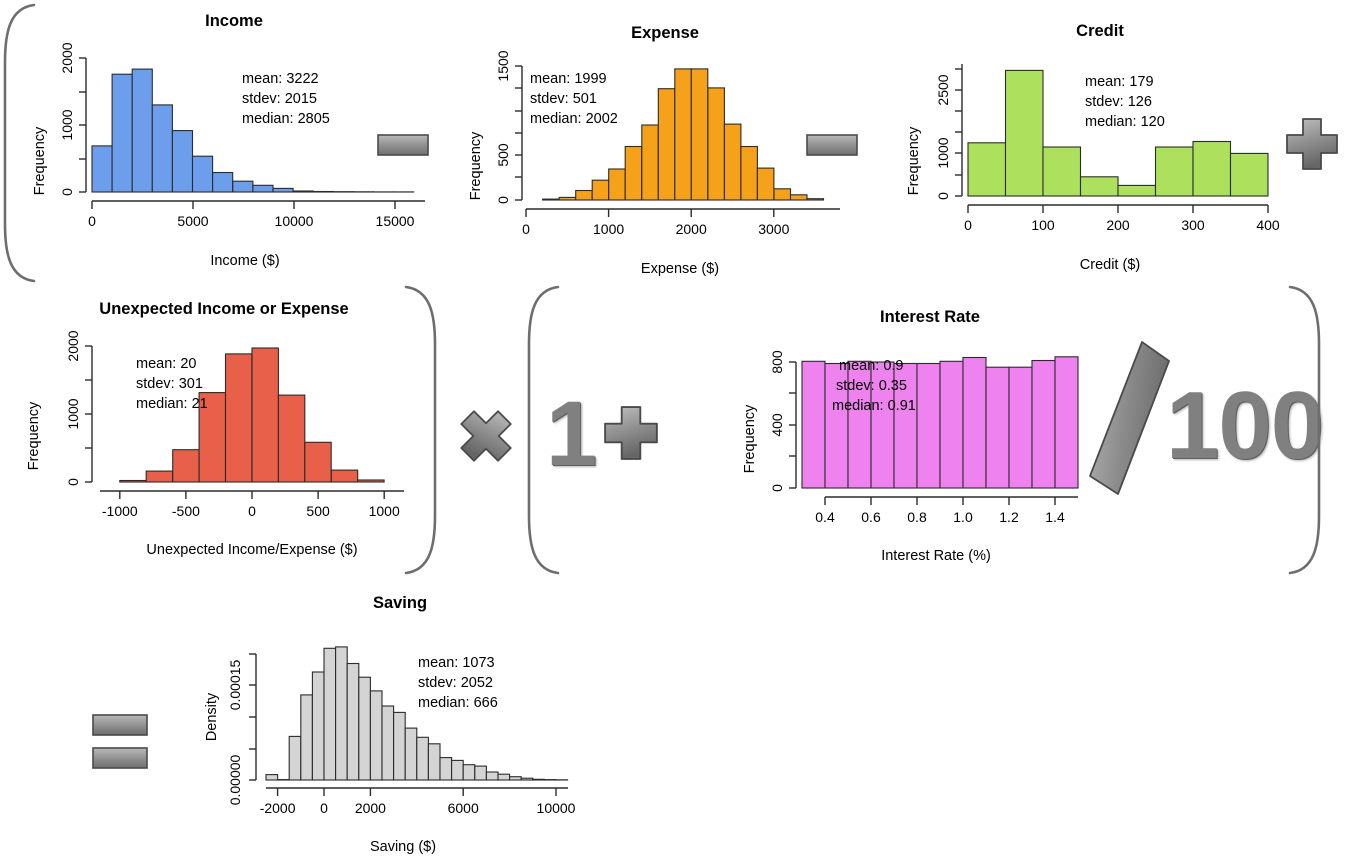  Describe the element at coordinates (691, 229) in the screenshot. I see `x-tick-expense-2: 2000` at that location.